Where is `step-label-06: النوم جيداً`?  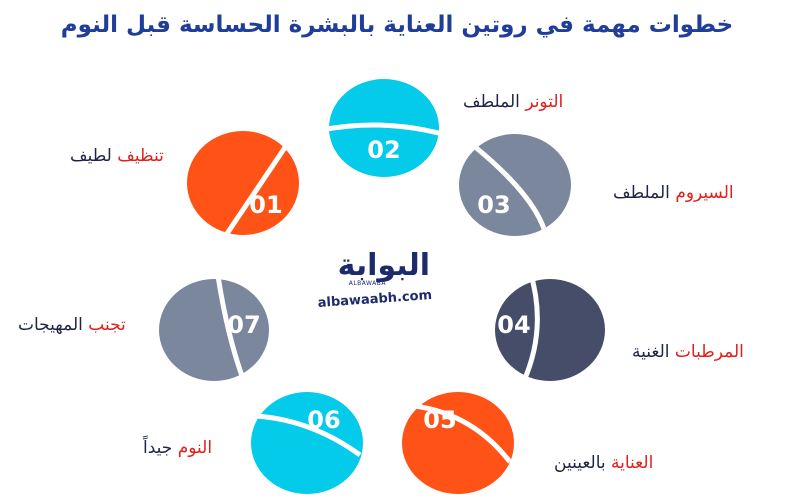 step-label-06: النوم جيداً is located at coordinates (178, 448).